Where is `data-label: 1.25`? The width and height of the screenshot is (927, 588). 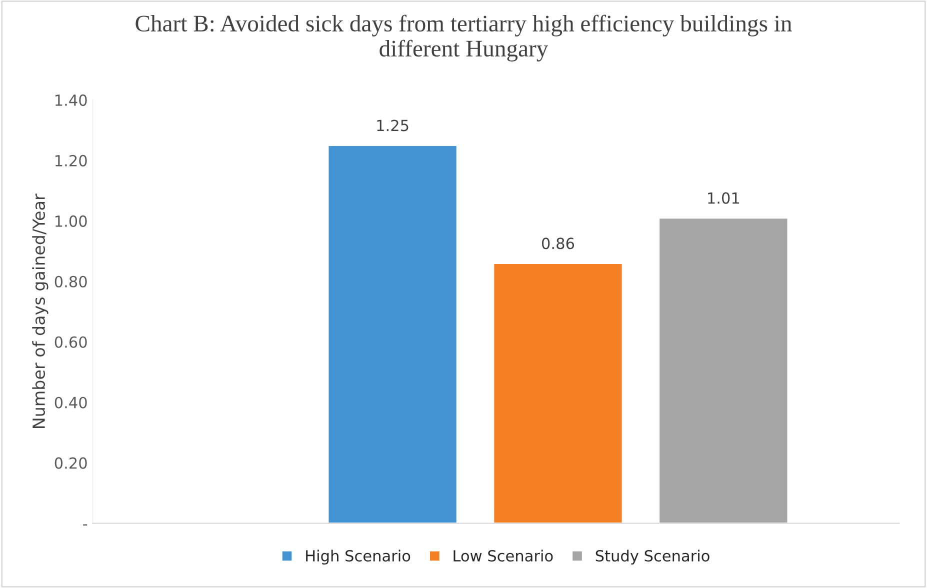
data-label: 1.25 is located at coordinates (392, 126).